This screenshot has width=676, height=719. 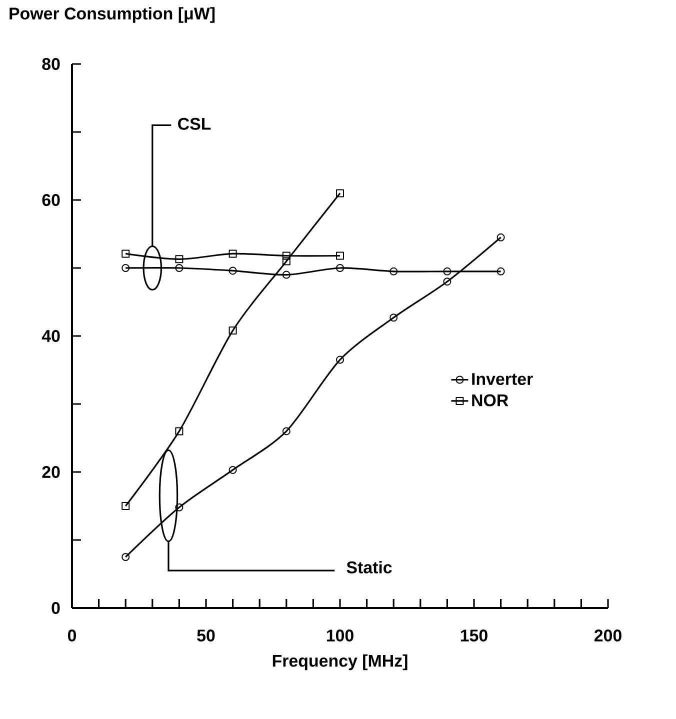 What do you see at coordinates (72, 636) in the screenshot?
I see `x-tick-label: 0` at bounding box center [72, 636].